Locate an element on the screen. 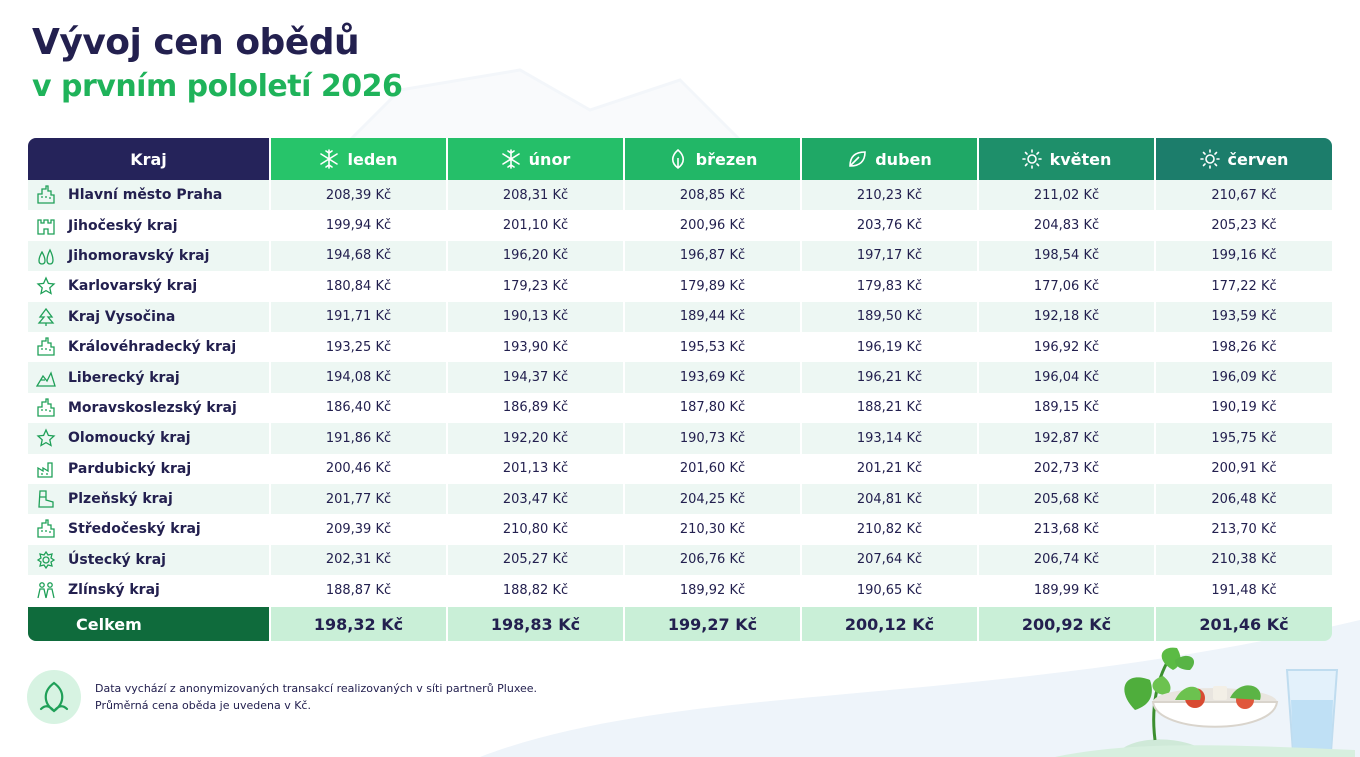 The image size is (1360, 757). price-cell: 205,68 Kč is located at coordinates (1066, 499).